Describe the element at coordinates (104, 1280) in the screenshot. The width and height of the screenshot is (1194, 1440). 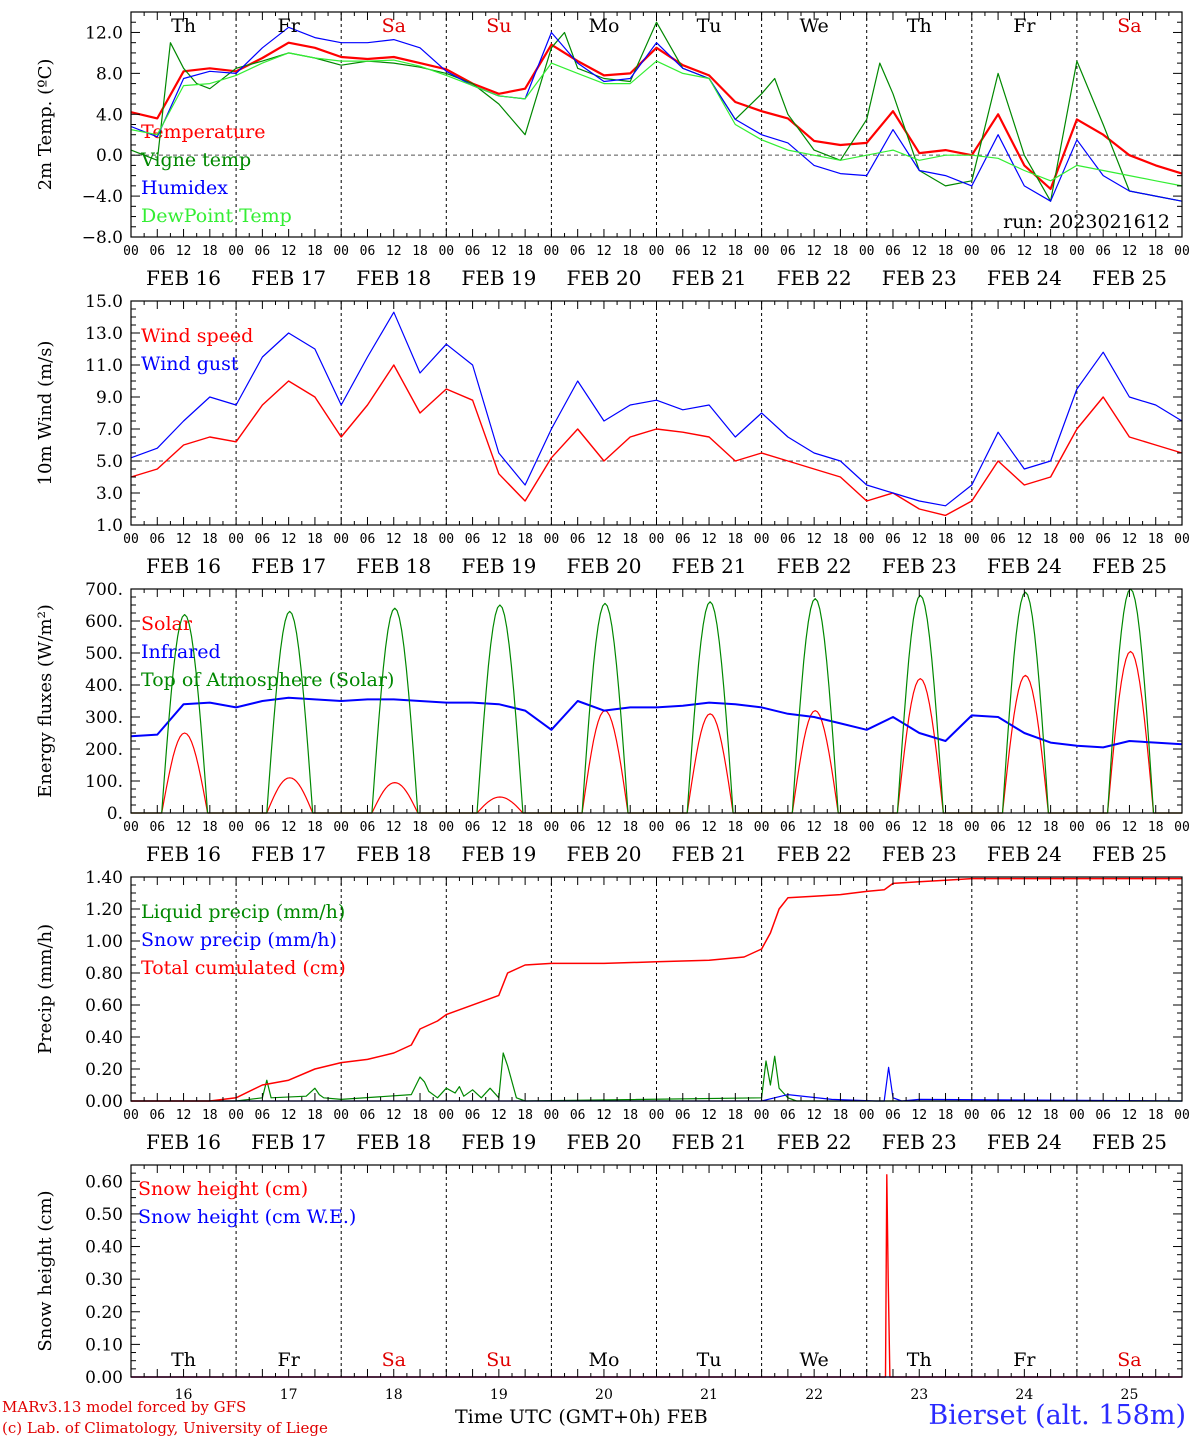
I see `y-tick-label: 0.30` at that location.